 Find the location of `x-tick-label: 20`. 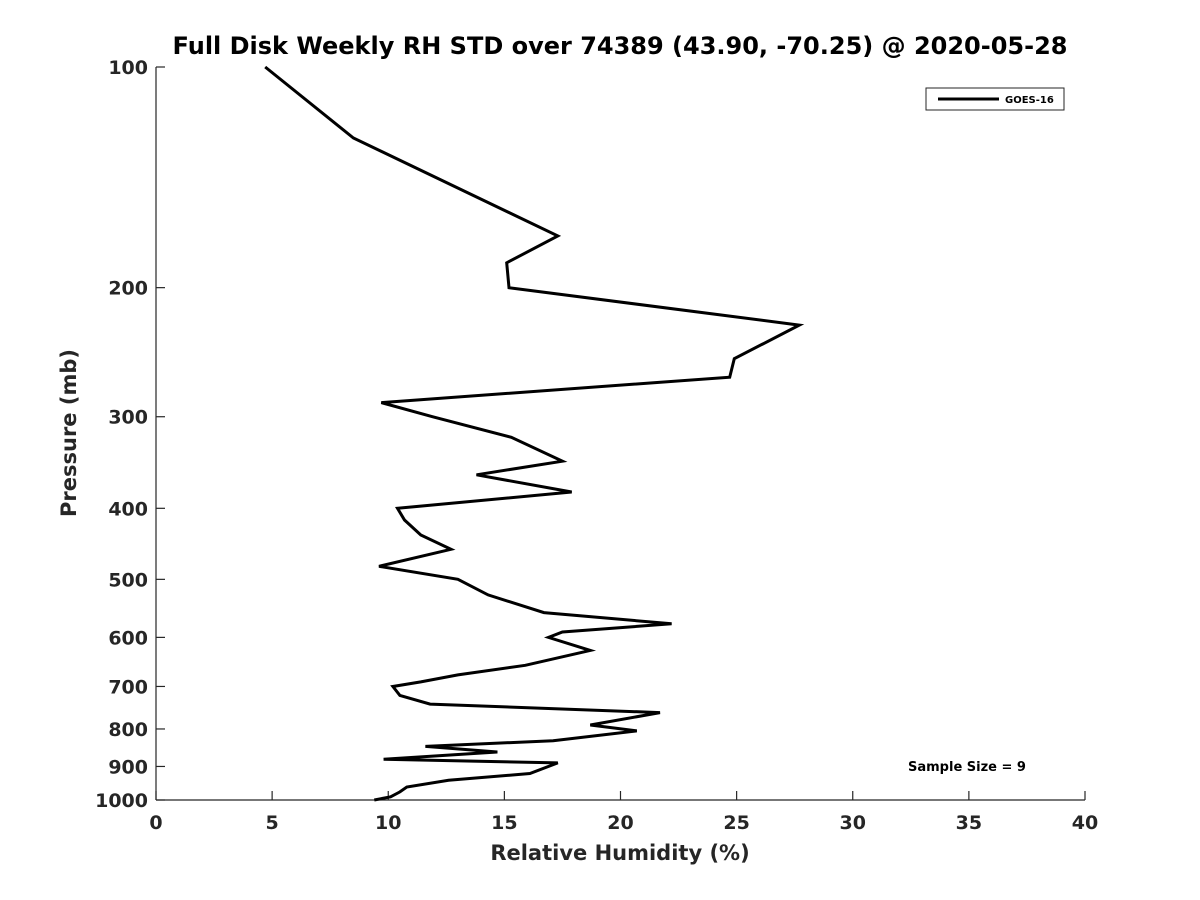

x-tick-label: 20 is located at coordinates (620, 823).